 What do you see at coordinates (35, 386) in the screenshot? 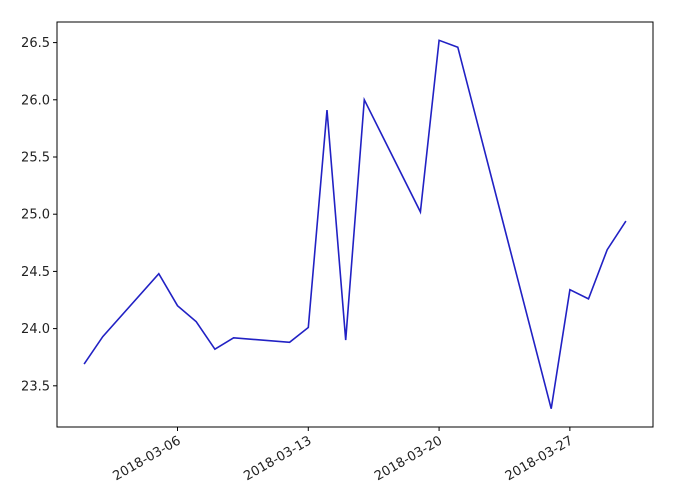
I see `y-tick-label: 23.5` at bounding box center [35, 386].